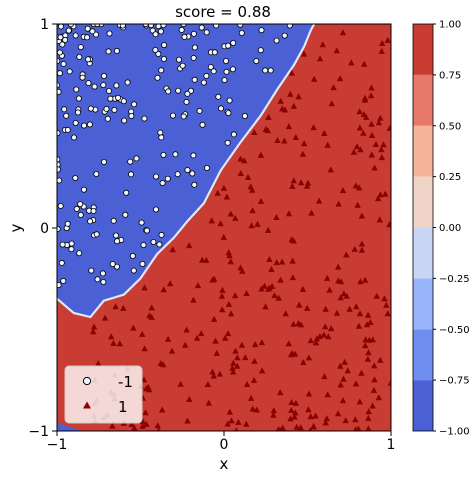 This screenshot has width=474, height=479. Describe the element at coordinates (87, 381) in the screenshot. I see `legend-marker-negative` at that location.